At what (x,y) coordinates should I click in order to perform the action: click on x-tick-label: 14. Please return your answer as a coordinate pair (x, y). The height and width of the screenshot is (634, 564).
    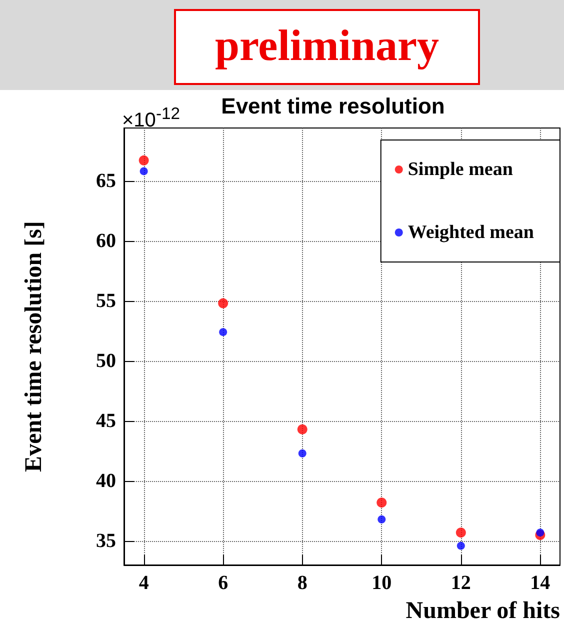
    Looking at the image, I should click on (540, 583).